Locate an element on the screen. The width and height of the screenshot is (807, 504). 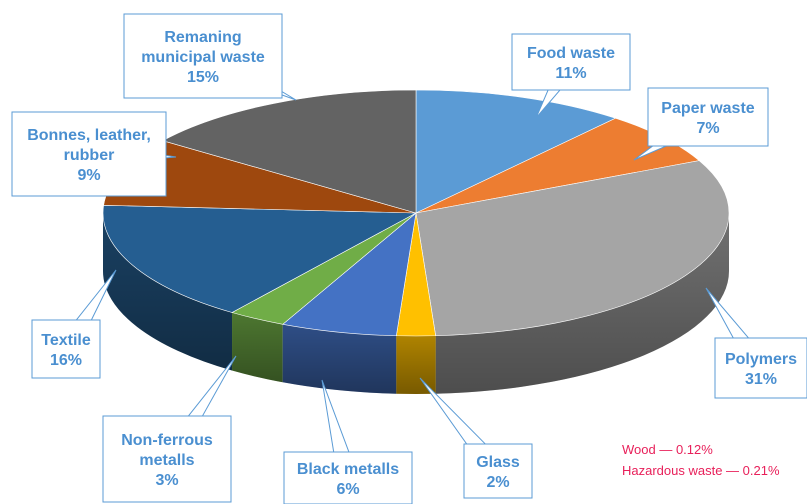
note-wood: Wood — 0.12% is located at coordinates (667, 449).